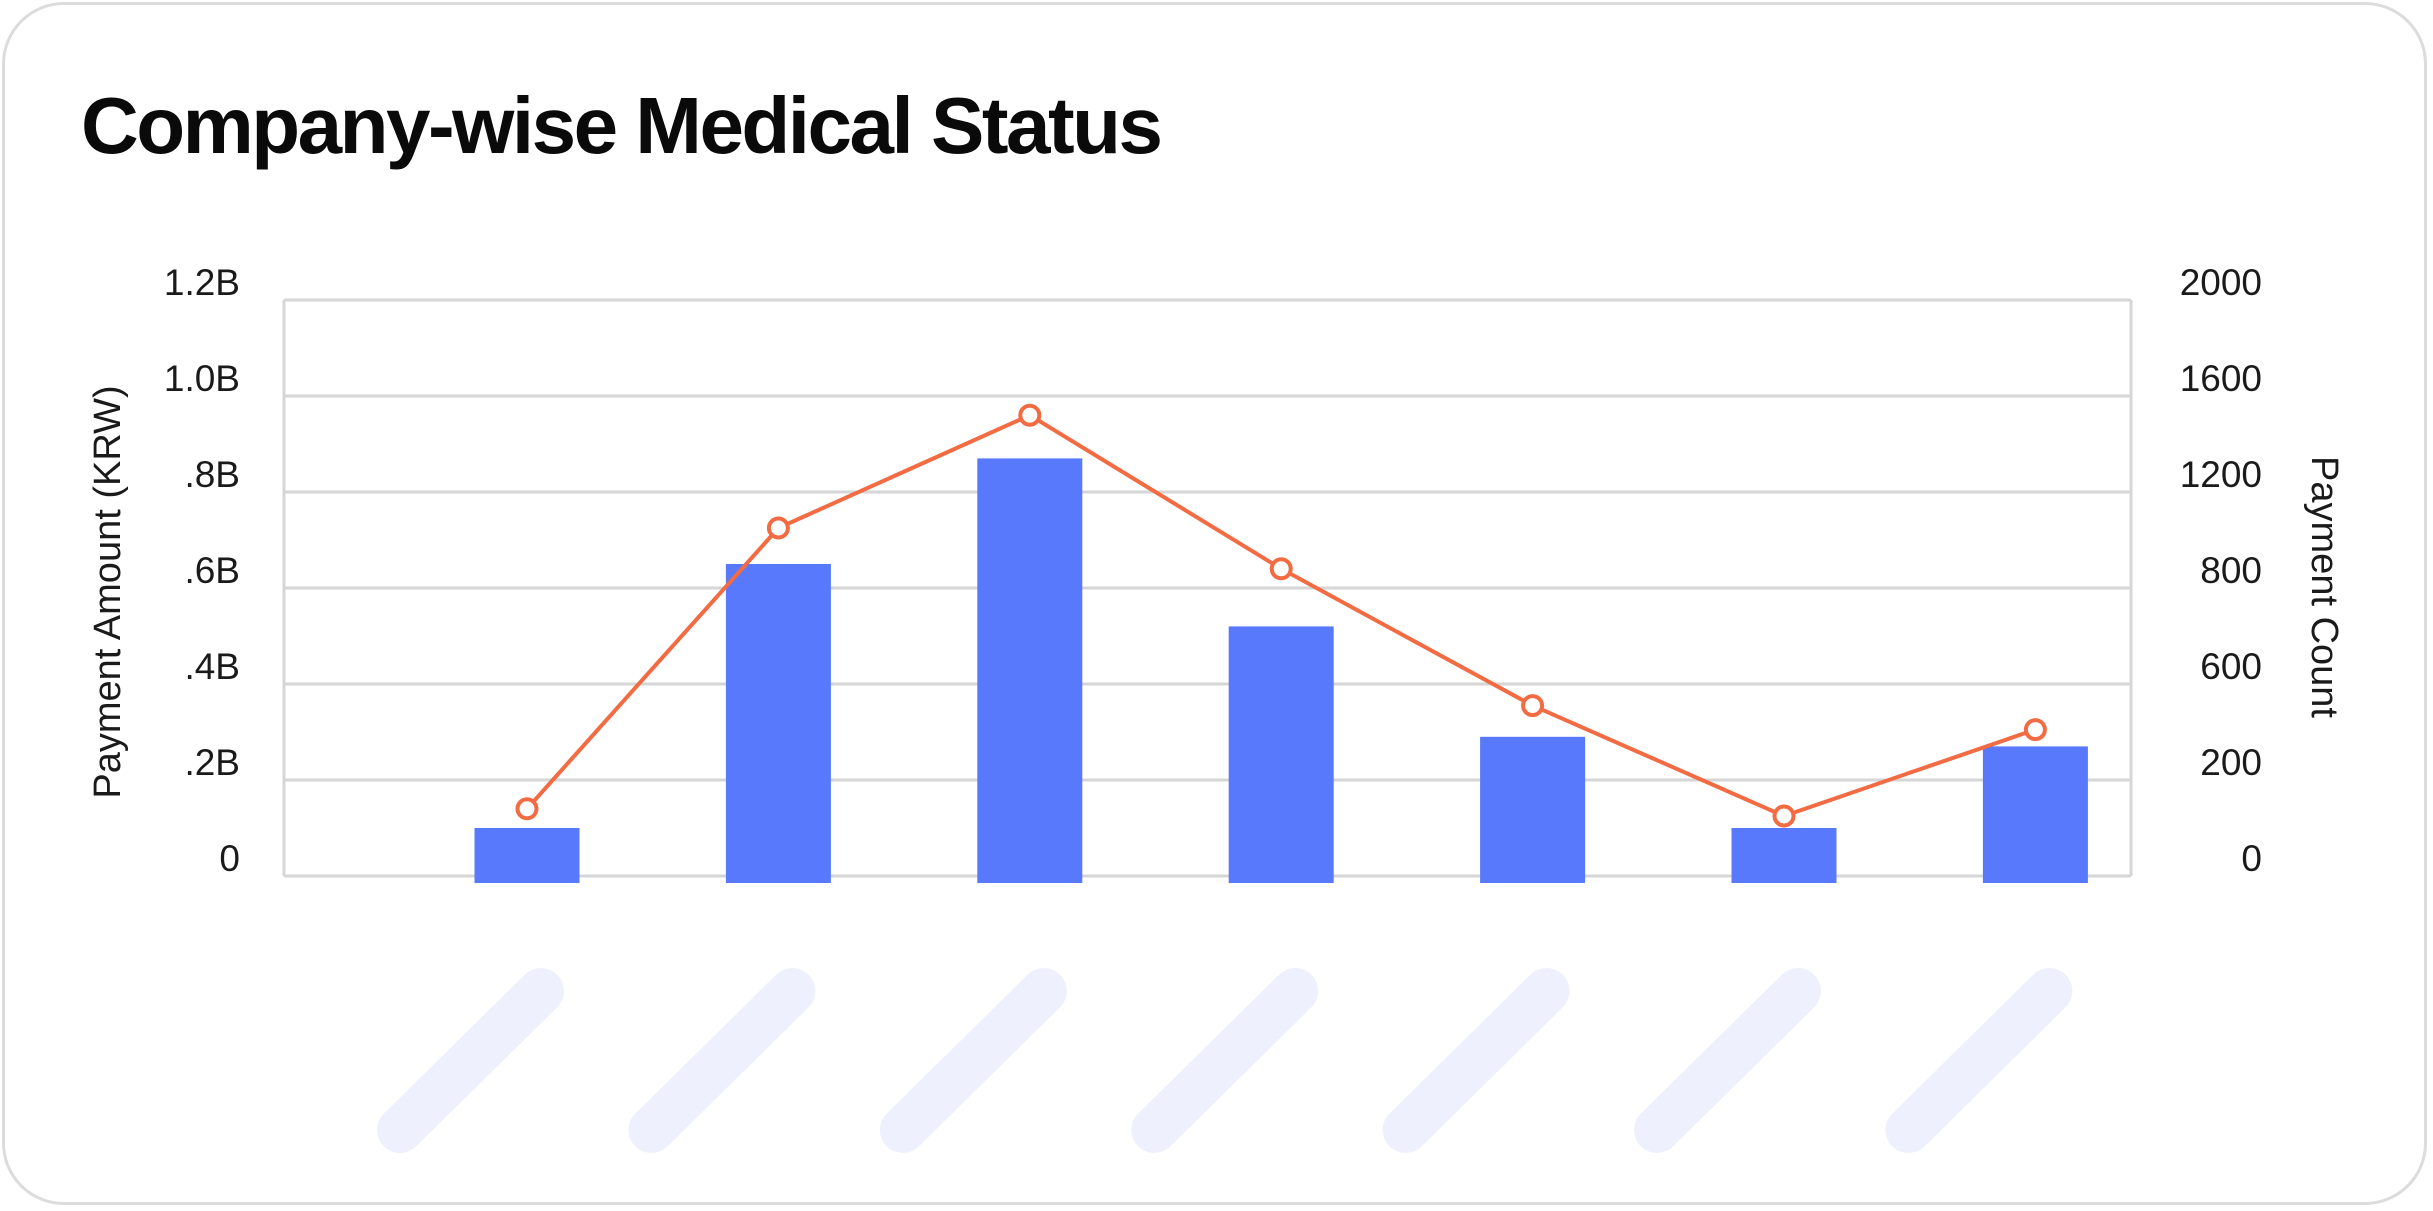 The image size is (2433, 1211). Describe the element at coordinates (2231, 762) in the screenshot. I see `right-tick-label: 200` at that location.